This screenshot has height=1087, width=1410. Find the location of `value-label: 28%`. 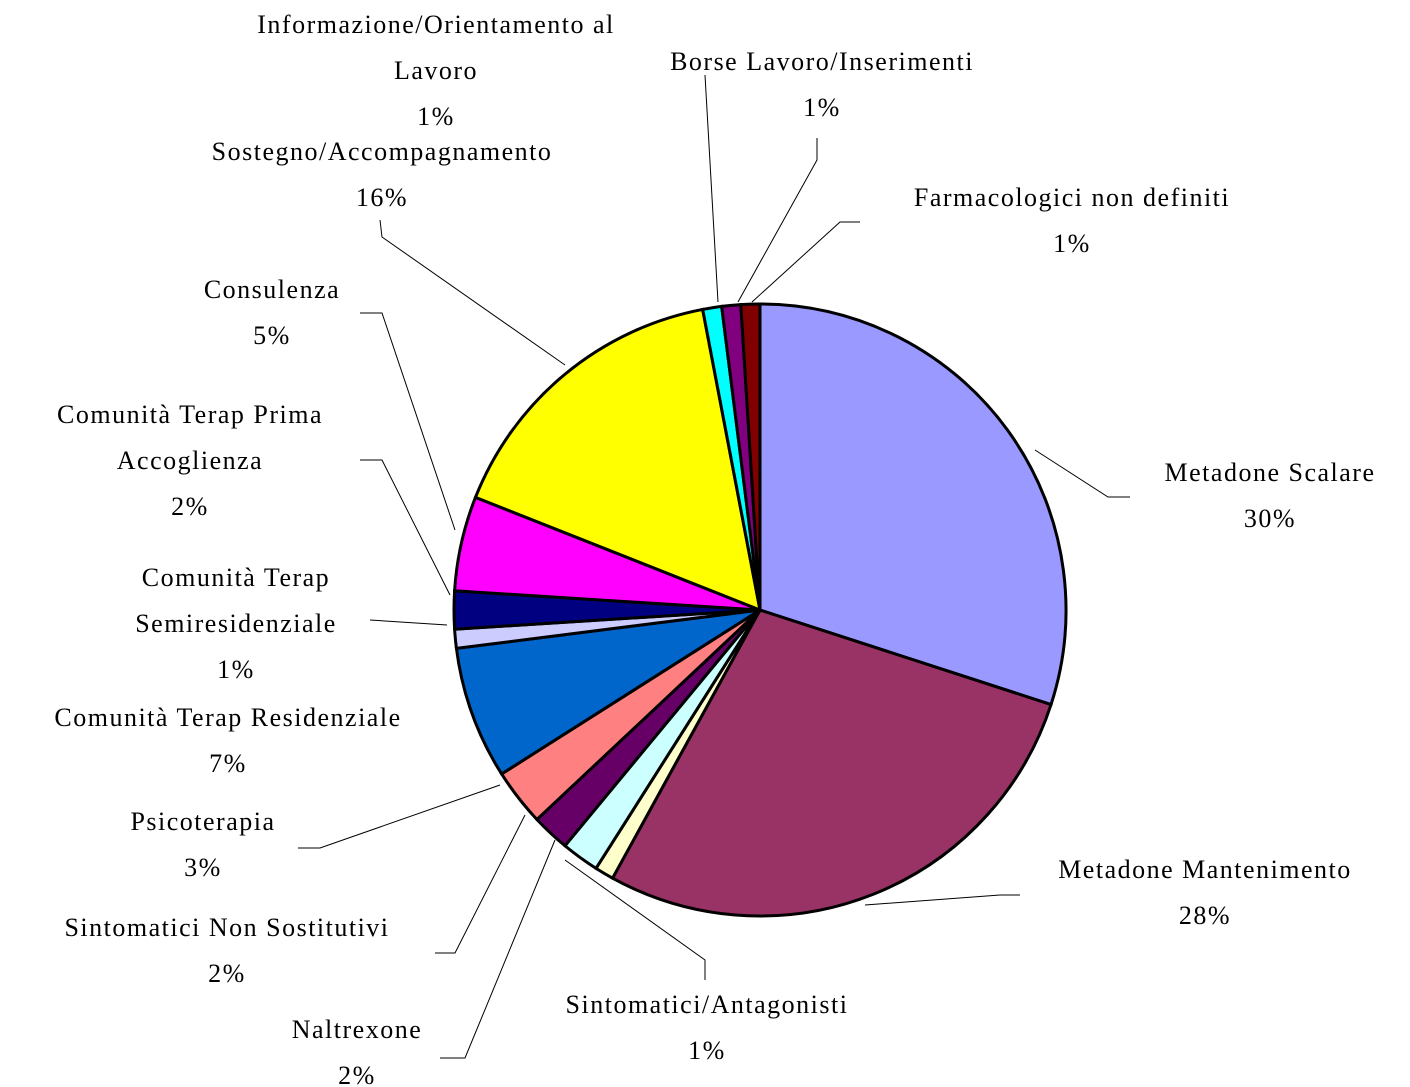

value-label: 28% is located at coordinates (1205, 915).